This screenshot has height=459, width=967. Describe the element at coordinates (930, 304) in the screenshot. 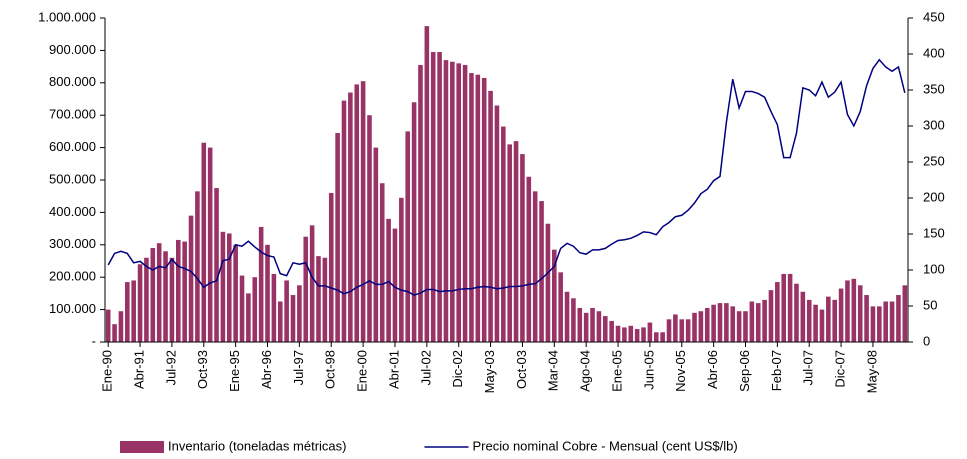

I see `y2-tick-label: 50` at that location.